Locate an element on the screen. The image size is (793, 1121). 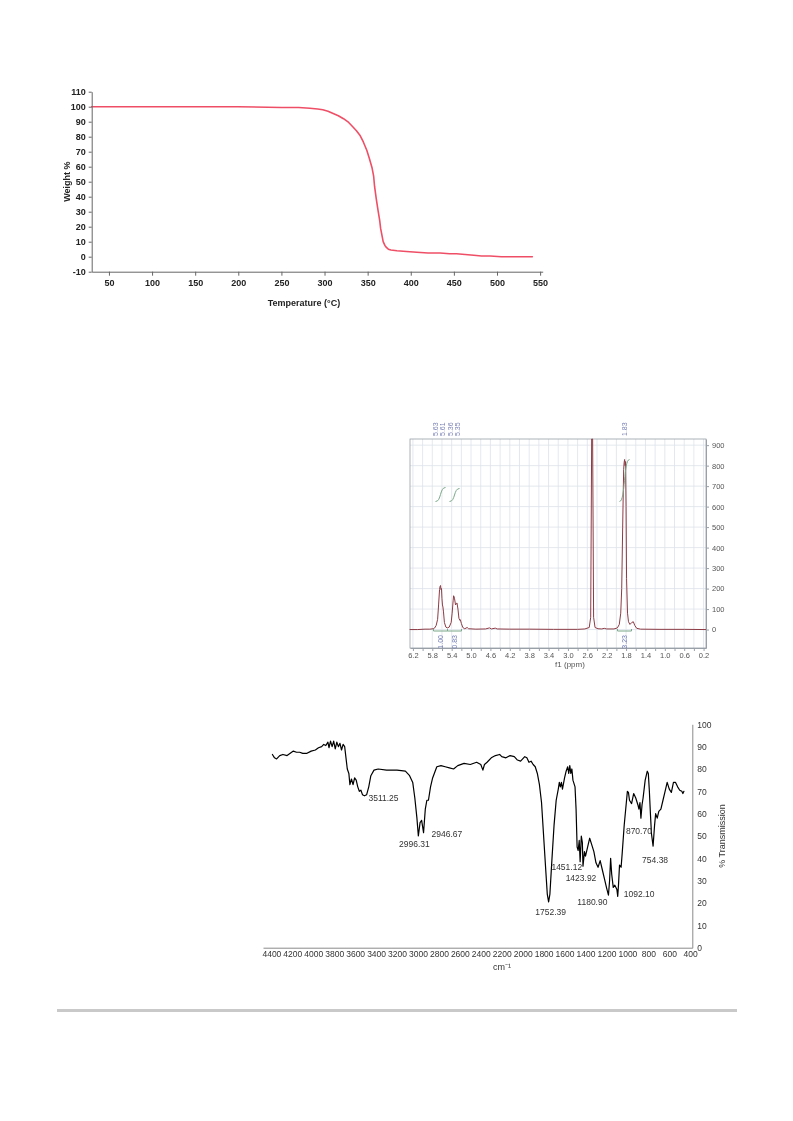
x-axis-title: cm⁻¹ is located at coordinates (502, 967).